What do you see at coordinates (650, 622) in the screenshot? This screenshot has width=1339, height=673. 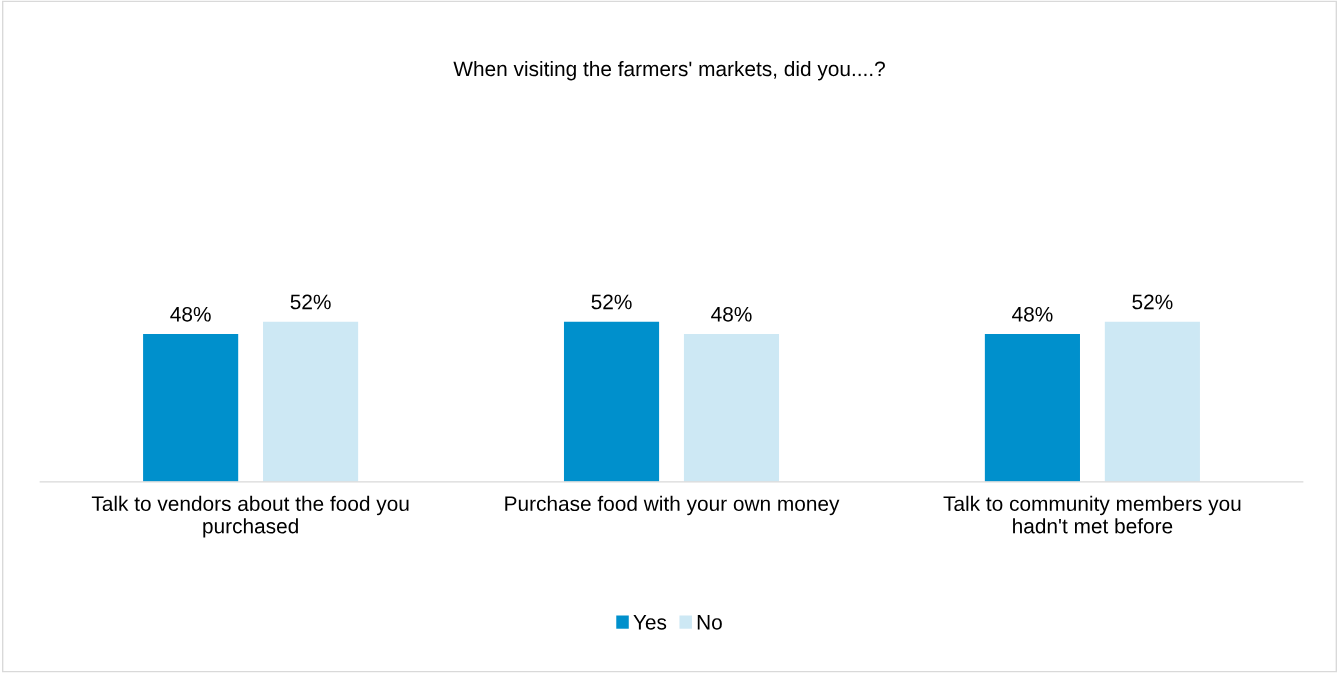 I see `legend-label: Yes` at bounding box center [650, 622].